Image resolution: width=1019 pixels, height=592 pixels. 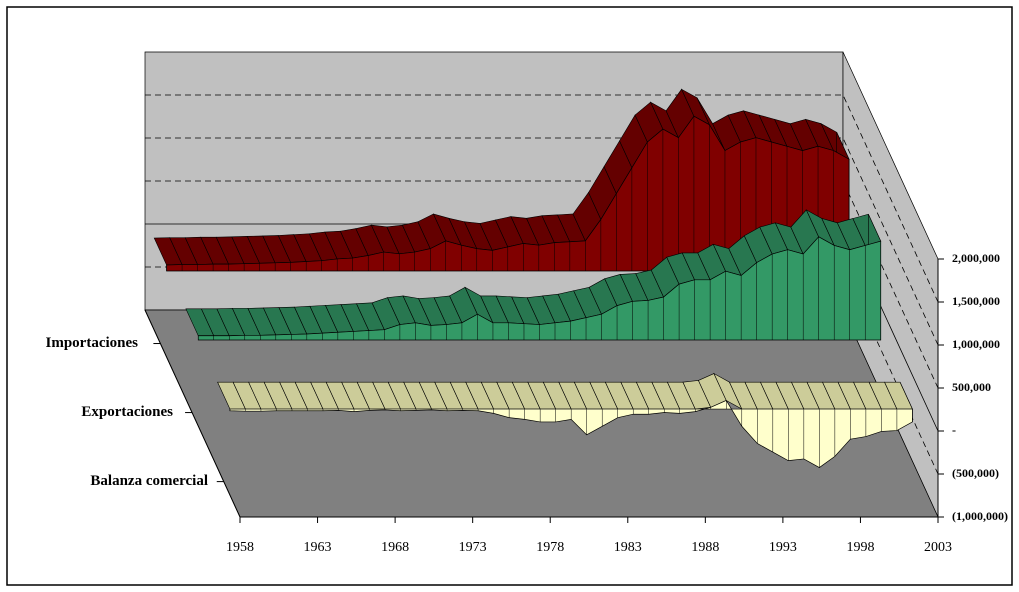 What do you see at coordinates (240, 547) in the screenshot?
I see `x-tick-label: 1958` at bounding box center [240, 547].